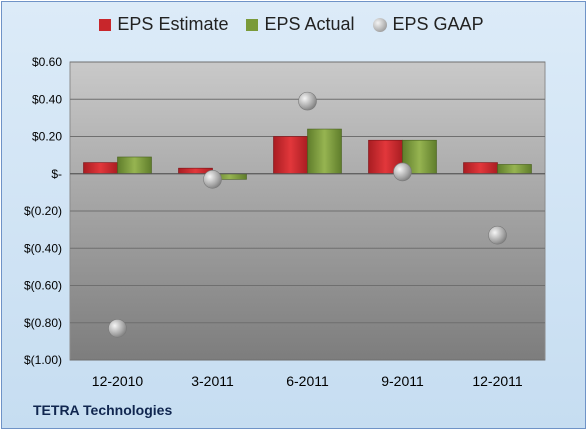 The image size is (587, 430). I want to click on x-tick-label: 6-2011, so click(307, 381).